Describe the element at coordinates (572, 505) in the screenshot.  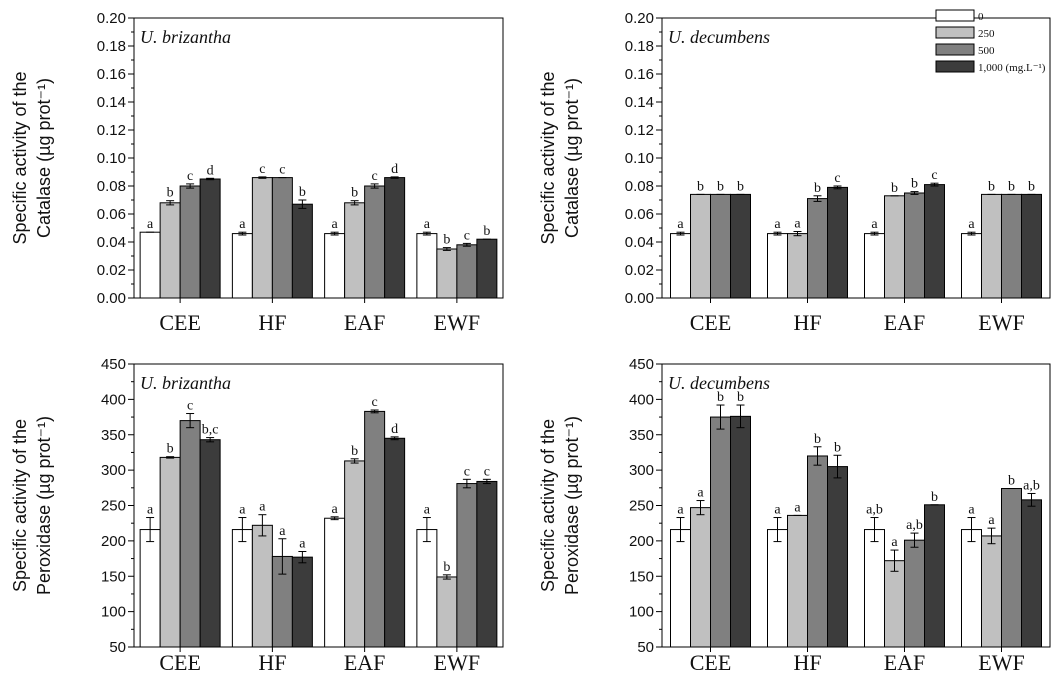
I see `y-axis-label: Peroxidase (µg prot⁻¹)` at that location.